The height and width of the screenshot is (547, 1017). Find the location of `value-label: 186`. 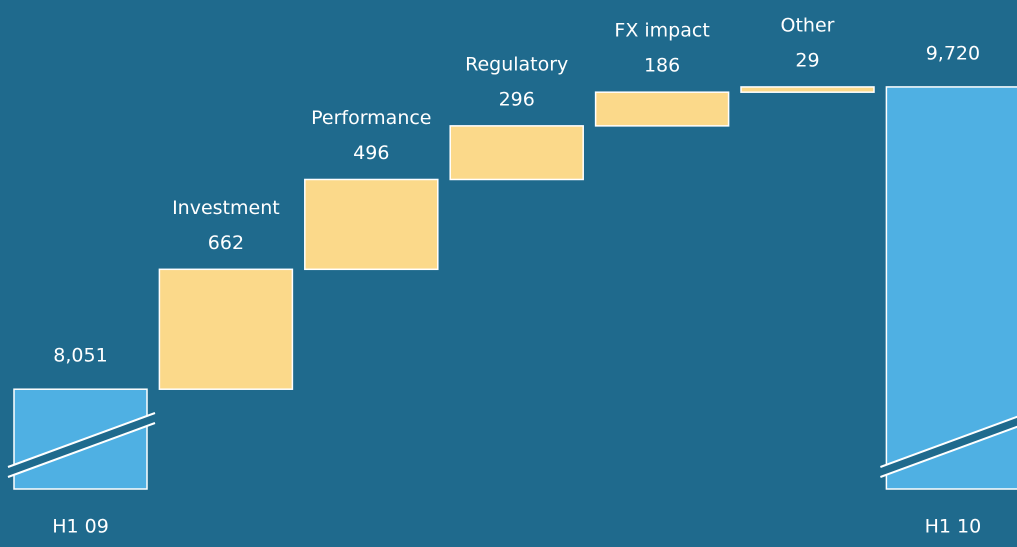

value-label: 186 is located at coordinates (662, 66).